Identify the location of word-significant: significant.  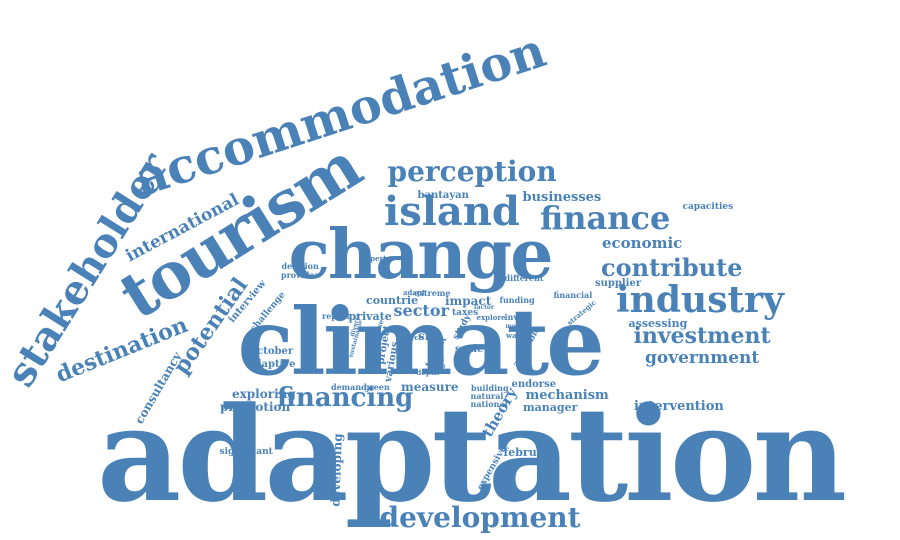
(246, 451).